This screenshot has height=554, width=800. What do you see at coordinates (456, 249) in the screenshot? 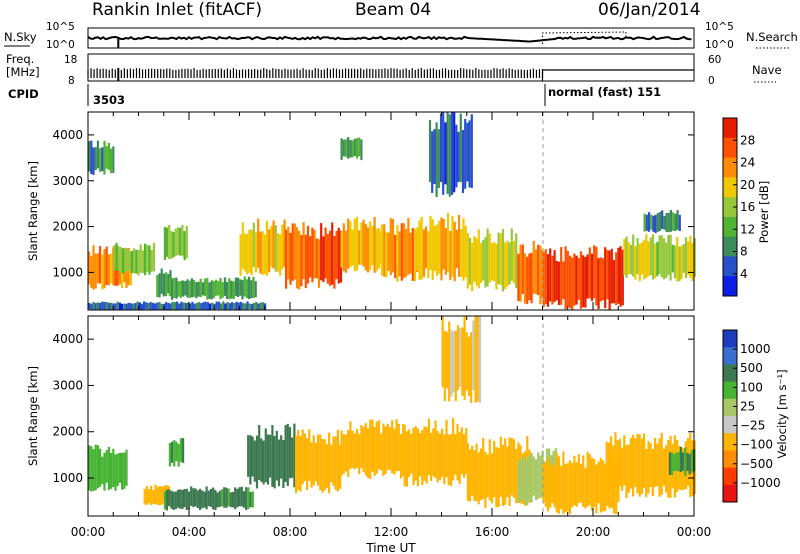
I see `power-region-9-stripe` at bounding box center [456, 249].